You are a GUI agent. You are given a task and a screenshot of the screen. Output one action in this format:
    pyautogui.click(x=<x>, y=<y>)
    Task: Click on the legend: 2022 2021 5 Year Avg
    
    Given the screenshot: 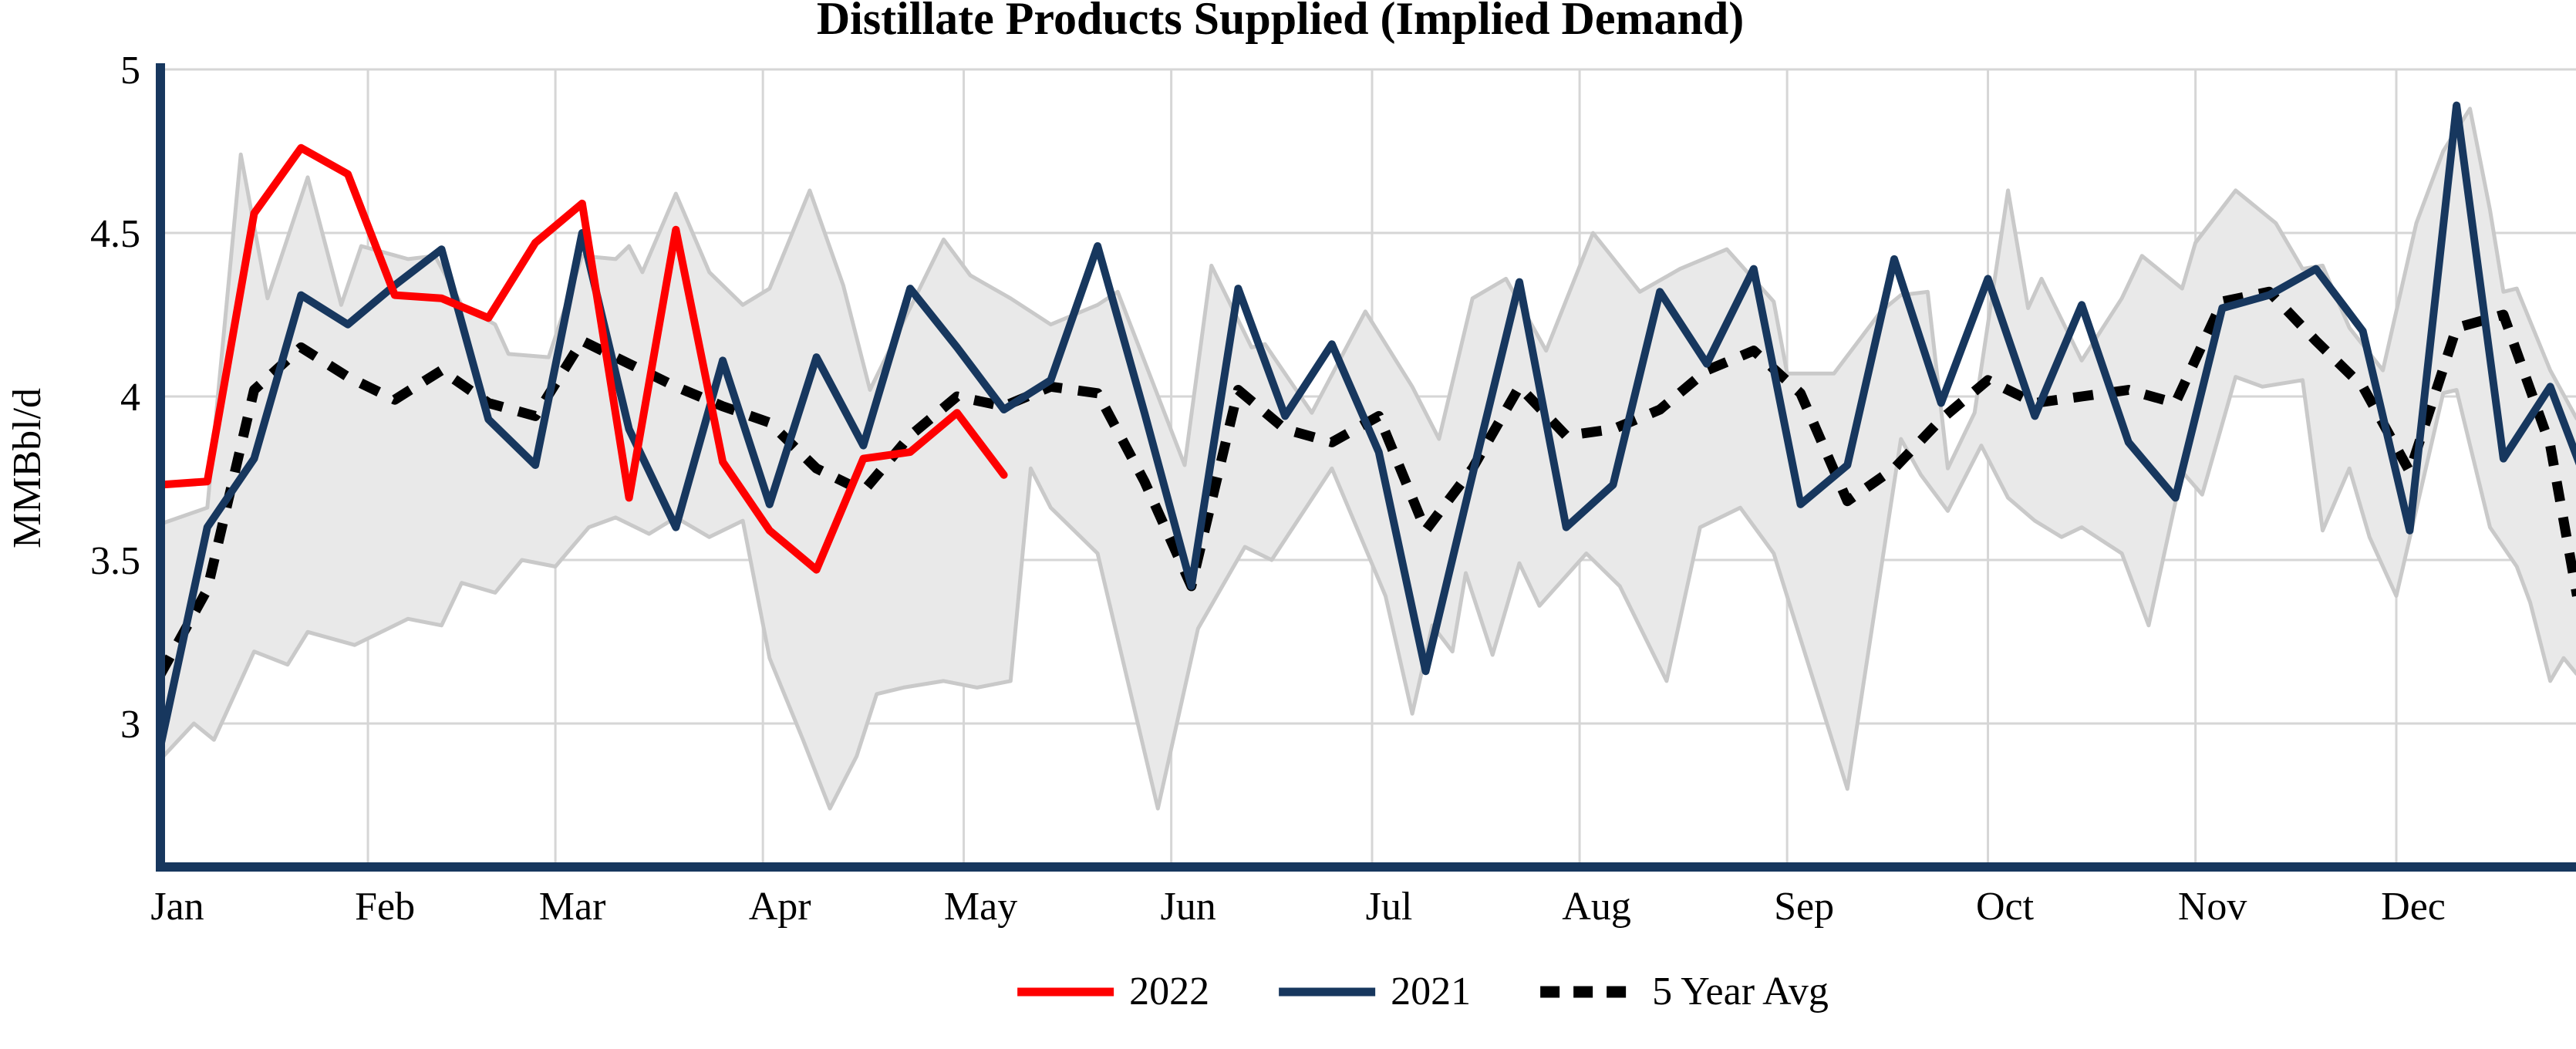 What is the action you would take?
    pyautogui.click(x=1423, y=992)
    